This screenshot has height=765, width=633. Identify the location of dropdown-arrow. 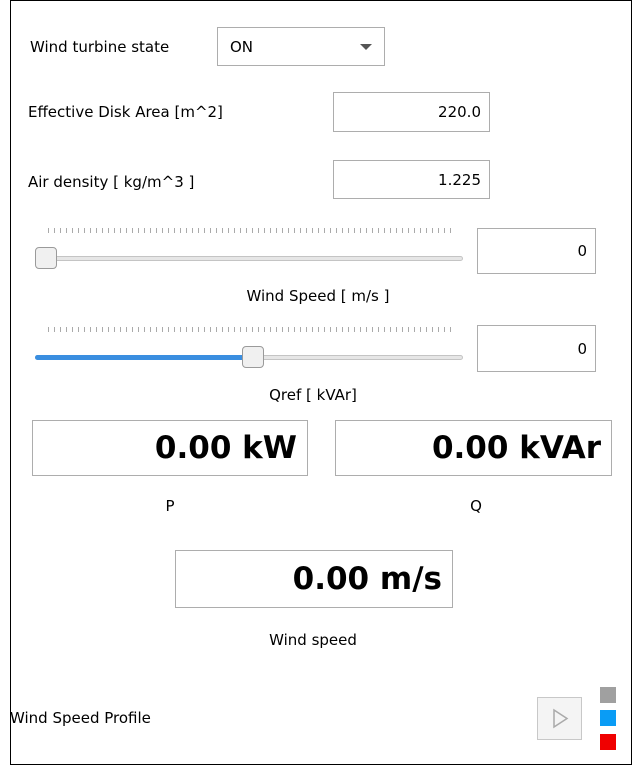
(366, 47).